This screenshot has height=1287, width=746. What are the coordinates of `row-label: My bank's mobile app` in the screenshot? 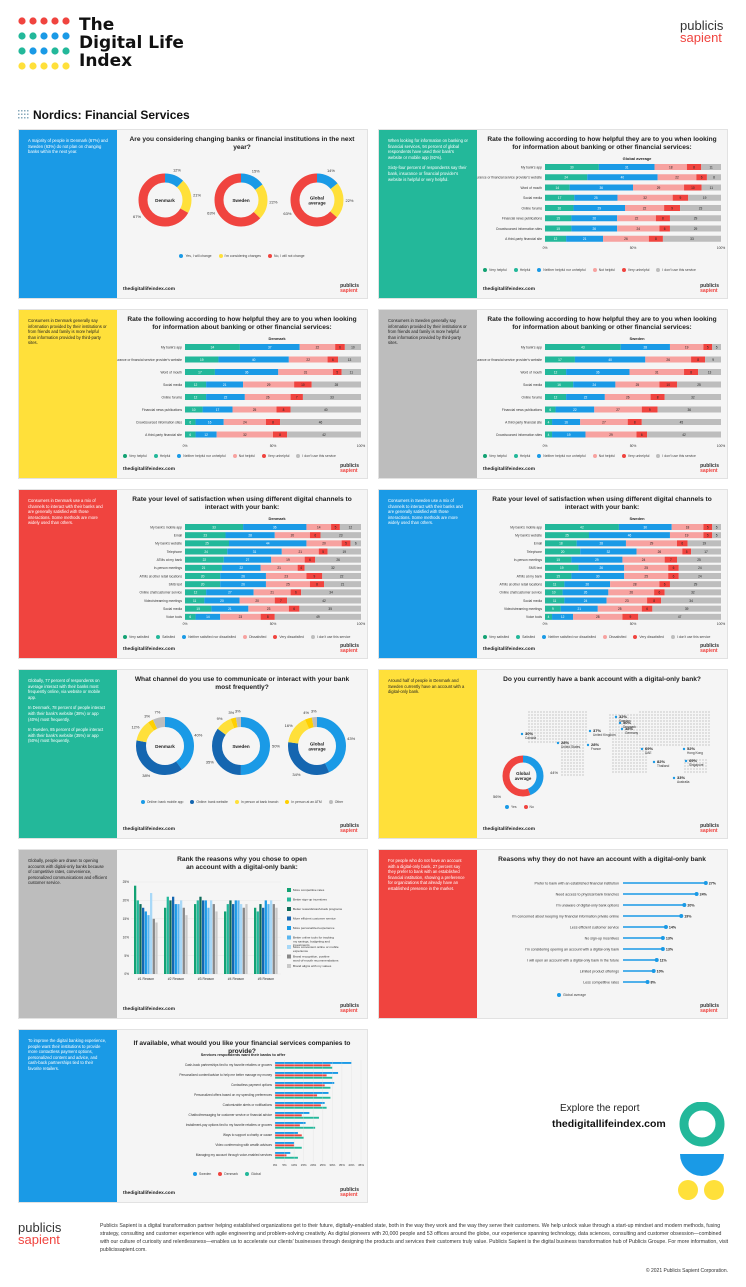 It's located at (166, 527).